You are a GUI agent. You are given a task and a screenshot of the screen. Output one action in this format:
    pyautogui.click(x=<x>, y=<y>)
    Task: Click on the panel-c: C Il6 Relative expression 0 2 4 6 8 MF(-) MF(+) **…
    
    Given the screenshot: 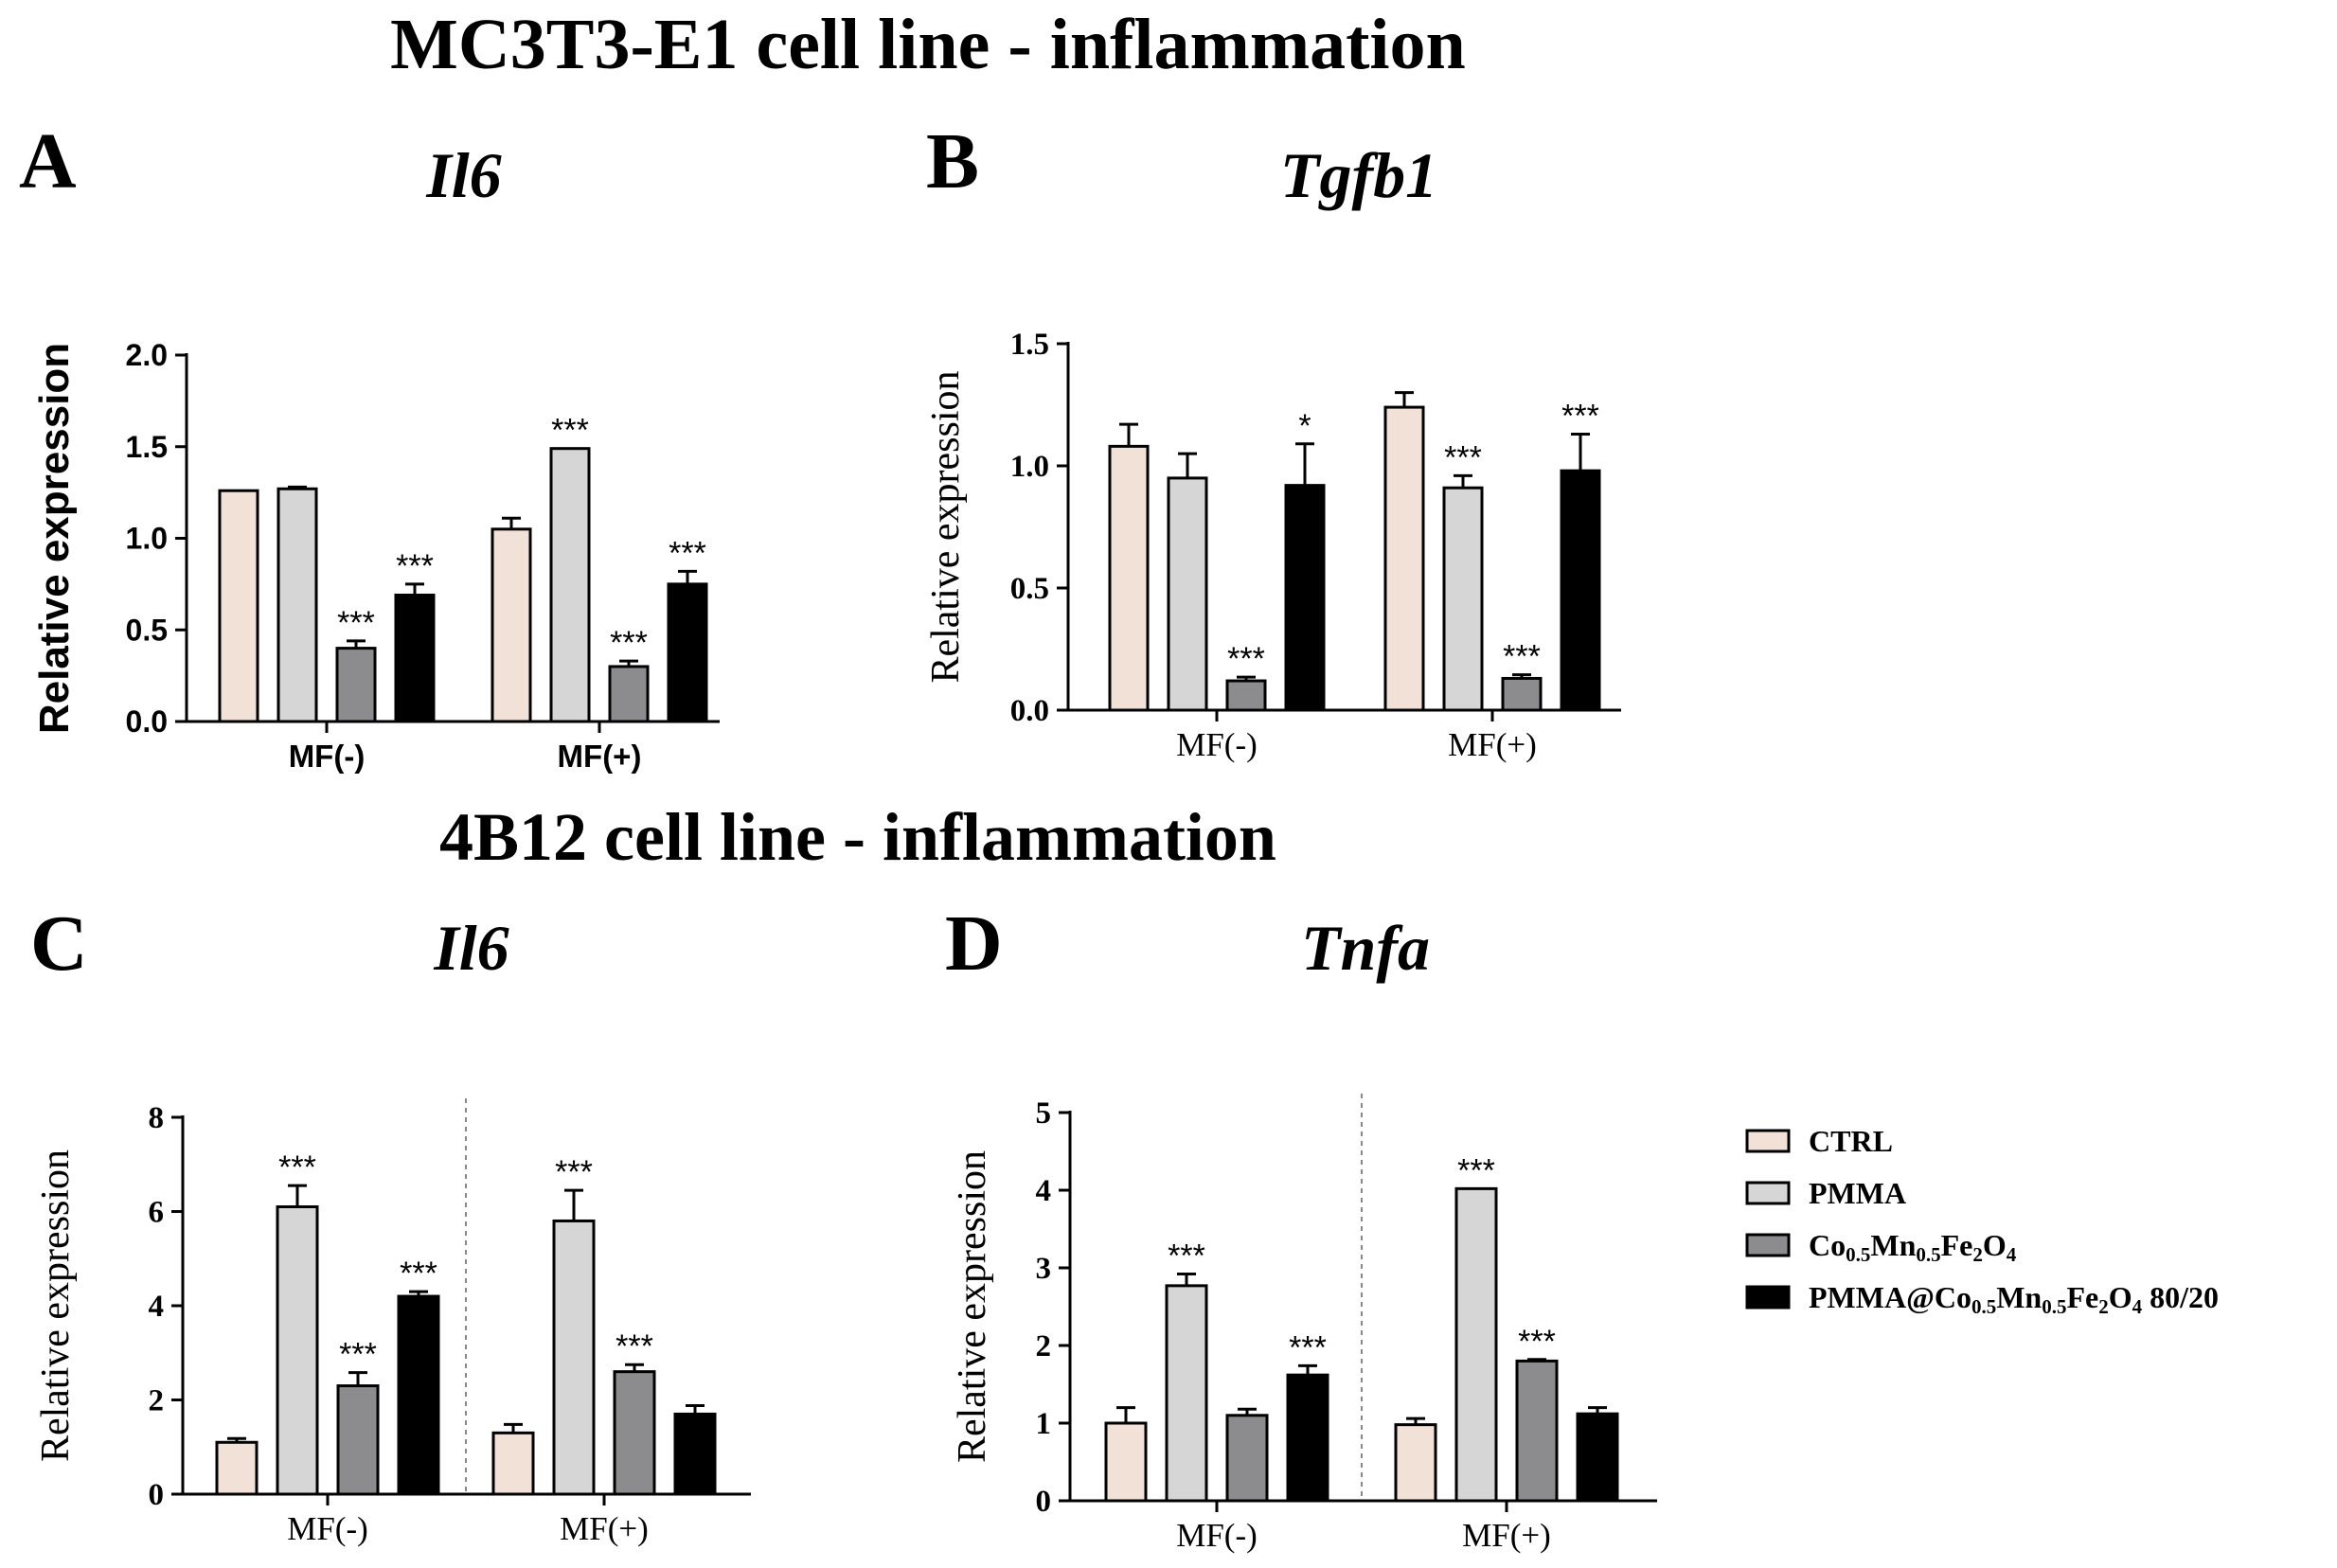 What is the action you would take?
    pyautogui.click(x=390, y=1223)
    